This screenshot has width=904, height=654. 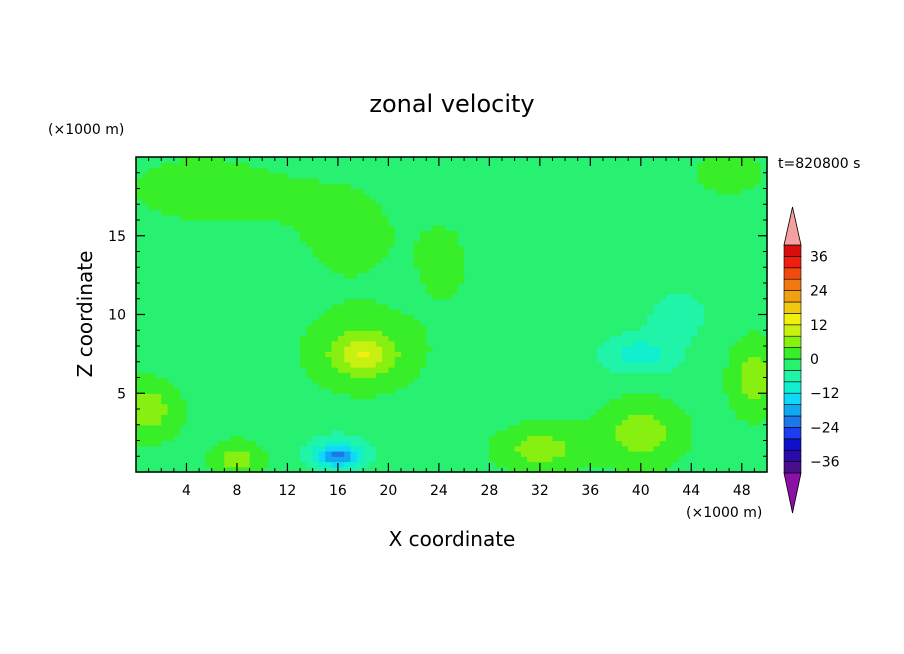 I want to click on chart-title: zonal velocity, so click(x=451, y=104).